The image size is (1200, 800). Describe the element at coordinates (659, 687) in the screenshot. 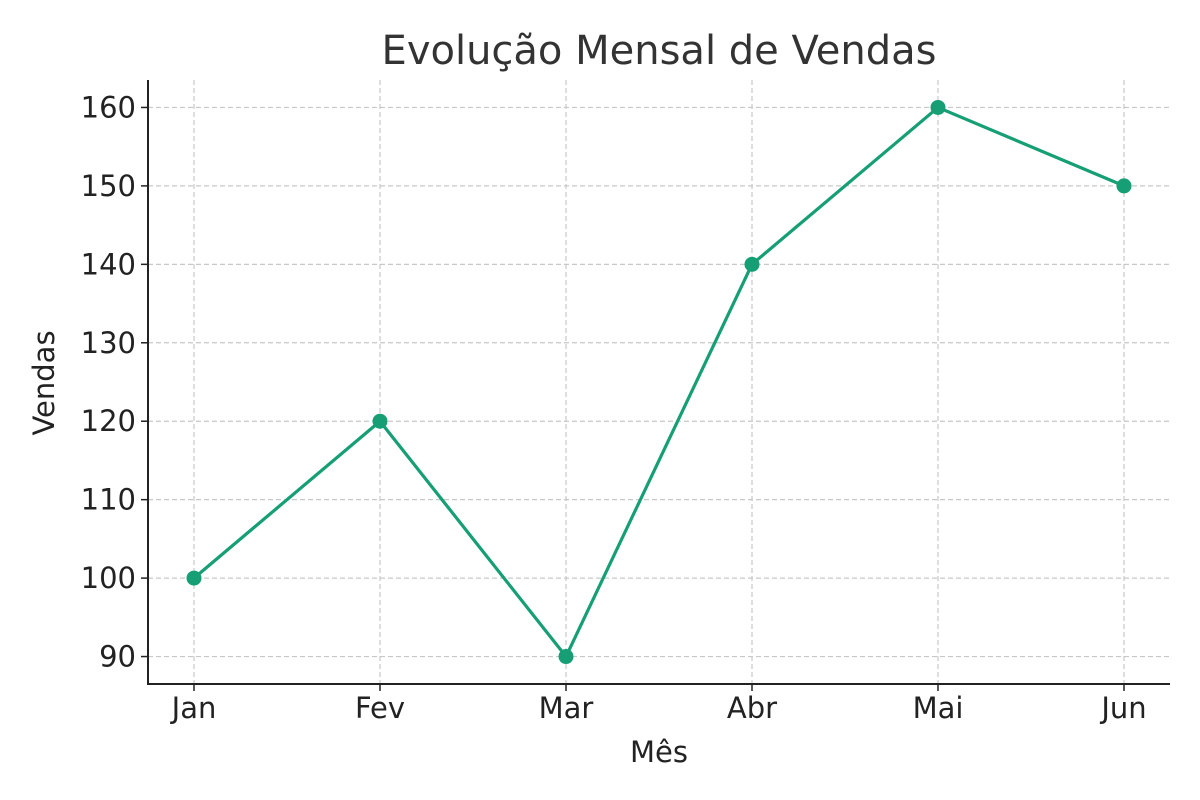

I see `x-tick-marks` at that location.